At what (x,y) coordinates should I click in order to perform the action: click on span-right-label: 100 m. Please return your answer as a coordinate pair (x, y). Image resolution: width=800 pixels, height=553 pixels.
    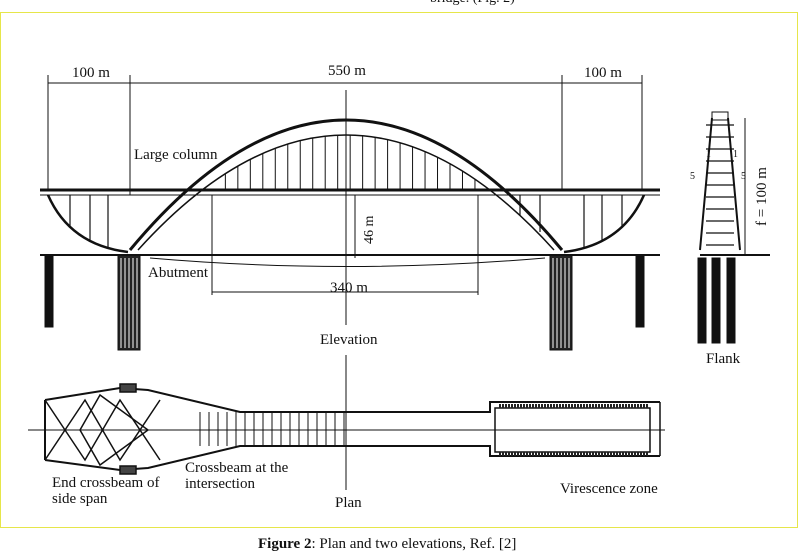
    Looking at the image, I should click on (603, 73).